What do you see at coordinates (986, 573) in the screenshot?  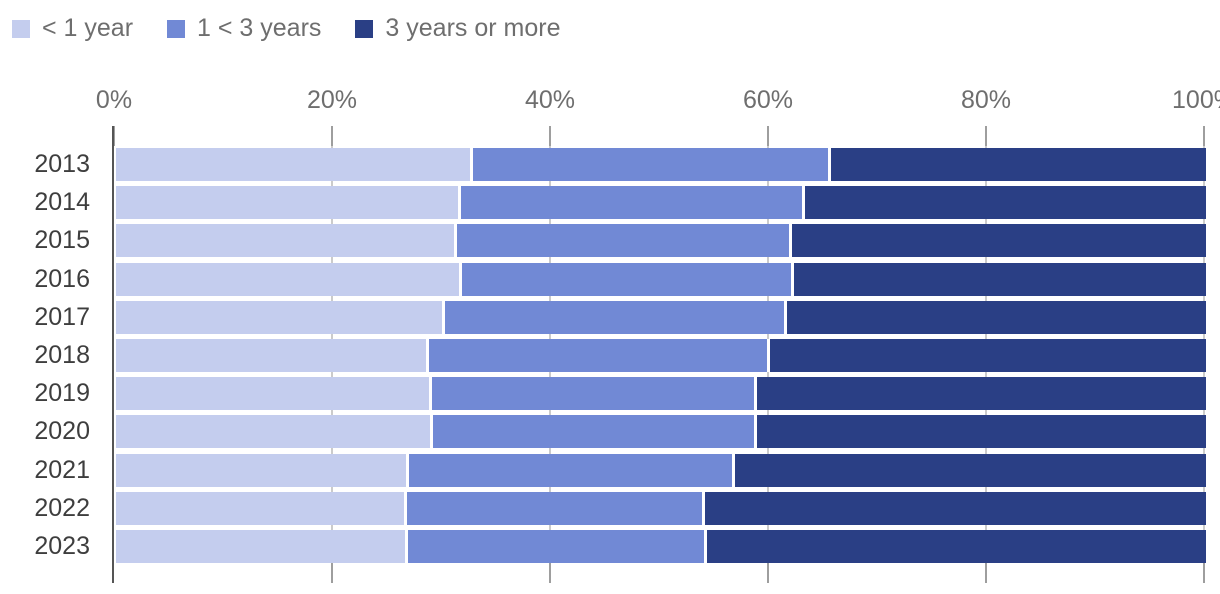 I see `x-axis-bottom-tick-80%` at bounding box center [986, 573].